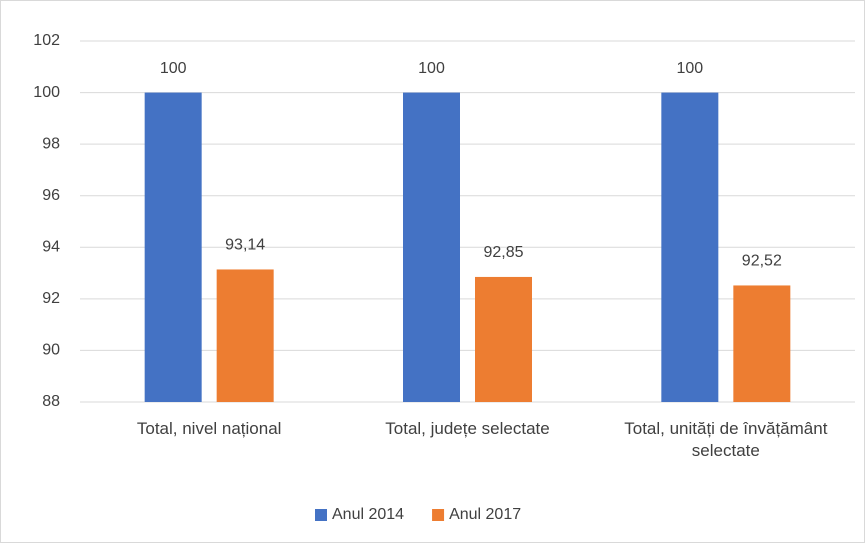  What do you see at coordinates (51, 298) in the screenshot?
I see `y-tick-label: 92` at bounding box center [51, 298].